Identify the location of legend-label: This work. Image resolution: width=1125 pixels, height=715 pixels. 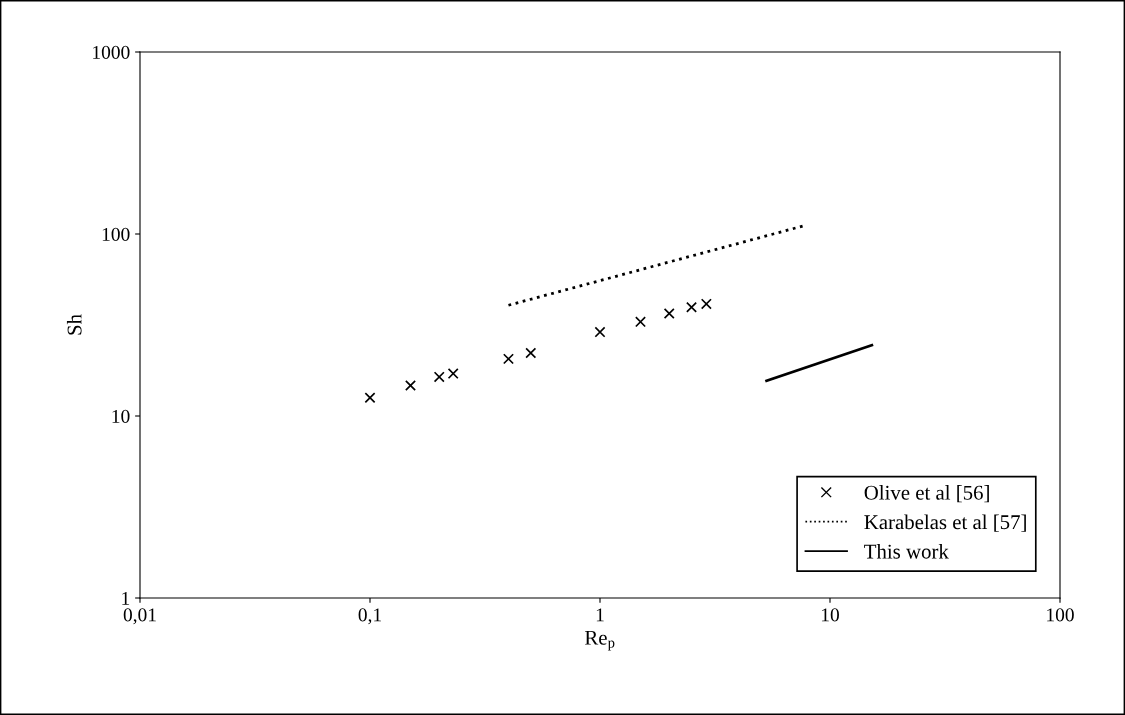
(906, 551).